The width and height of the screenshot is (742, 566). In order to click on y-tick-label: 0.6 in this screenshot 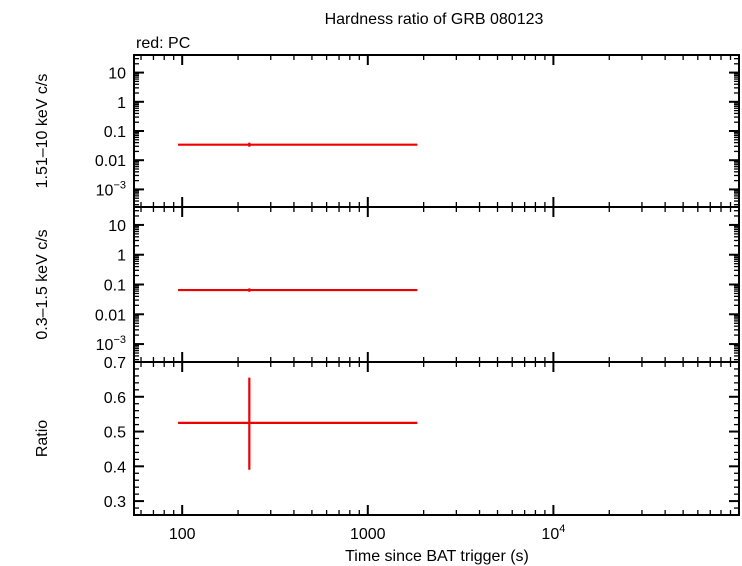, I will do `click(115, 398)`.